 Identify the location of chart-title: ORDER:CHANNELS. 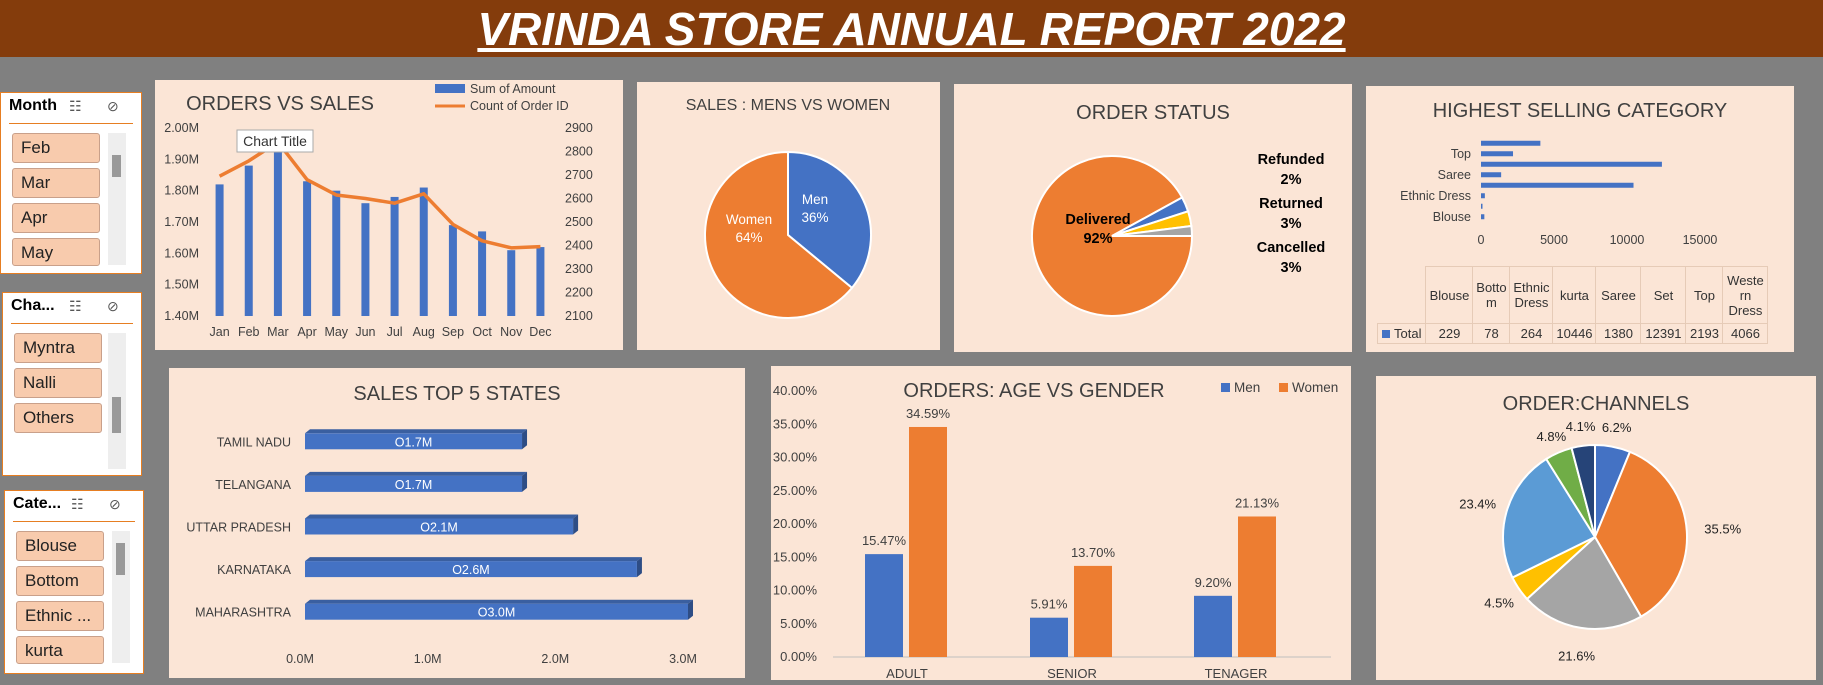
(1596, 404).